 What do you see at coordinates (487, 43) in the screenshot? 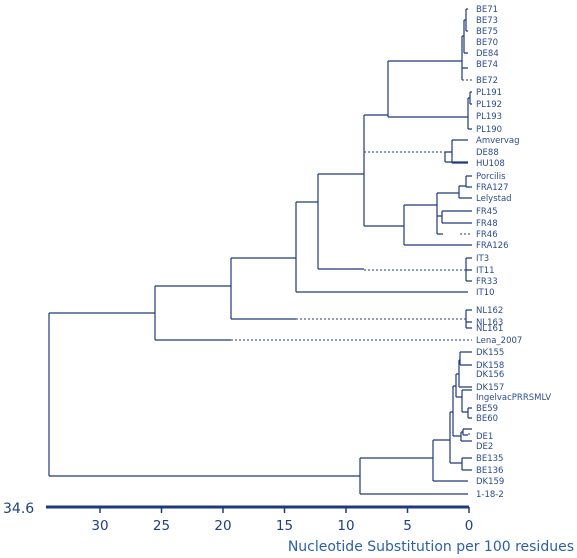
I see `leaf-label: BE70` at bounding box center [487, 43].